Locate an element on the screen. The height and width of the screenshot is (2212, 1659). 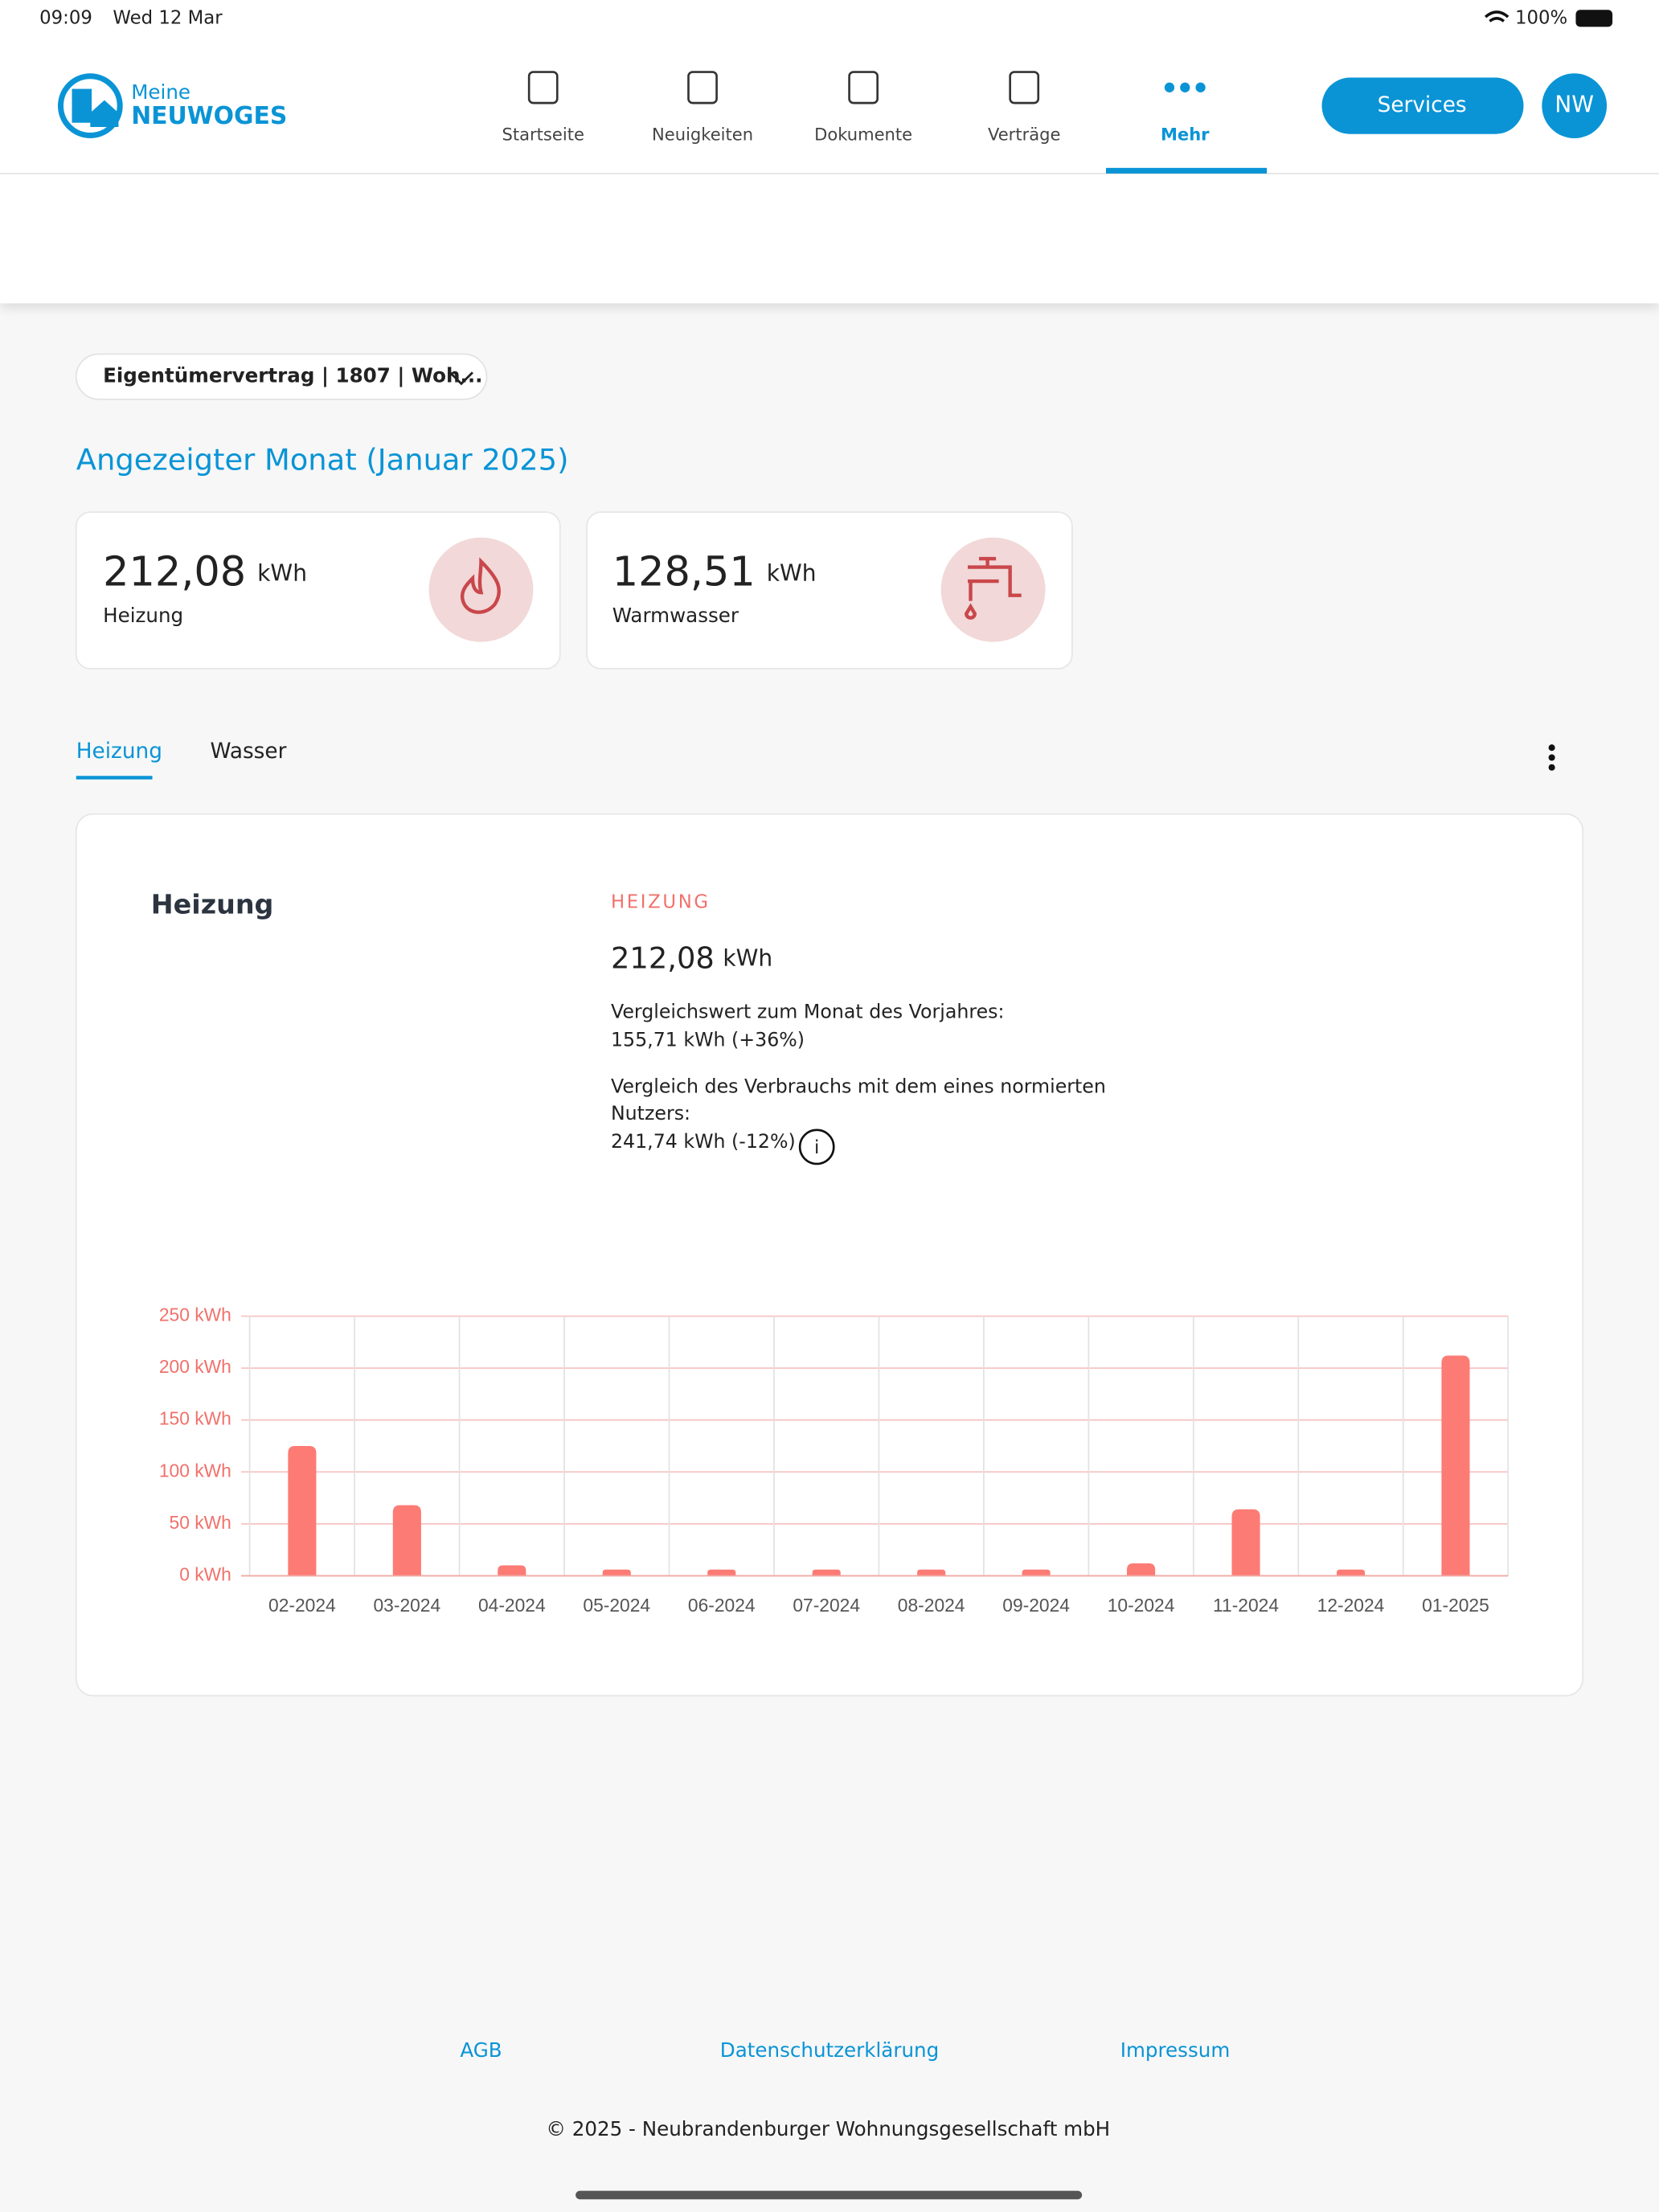
x-tick-label: 06-2024 is located at coordinates (722, 1605).